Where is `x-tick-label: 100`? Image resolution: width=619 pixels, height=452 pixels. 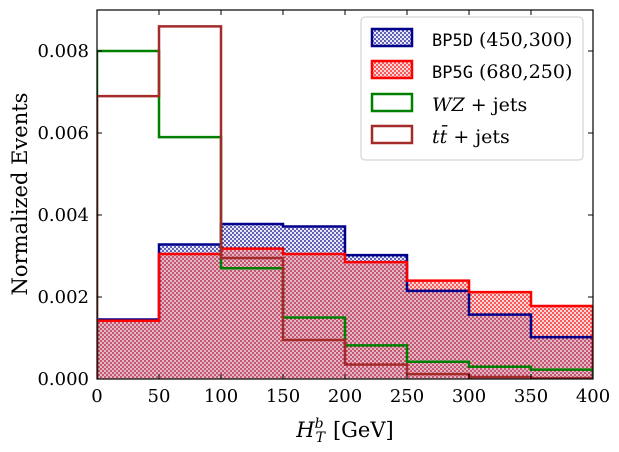
x-tick-label: 100 is located at coordinates (221, 396).